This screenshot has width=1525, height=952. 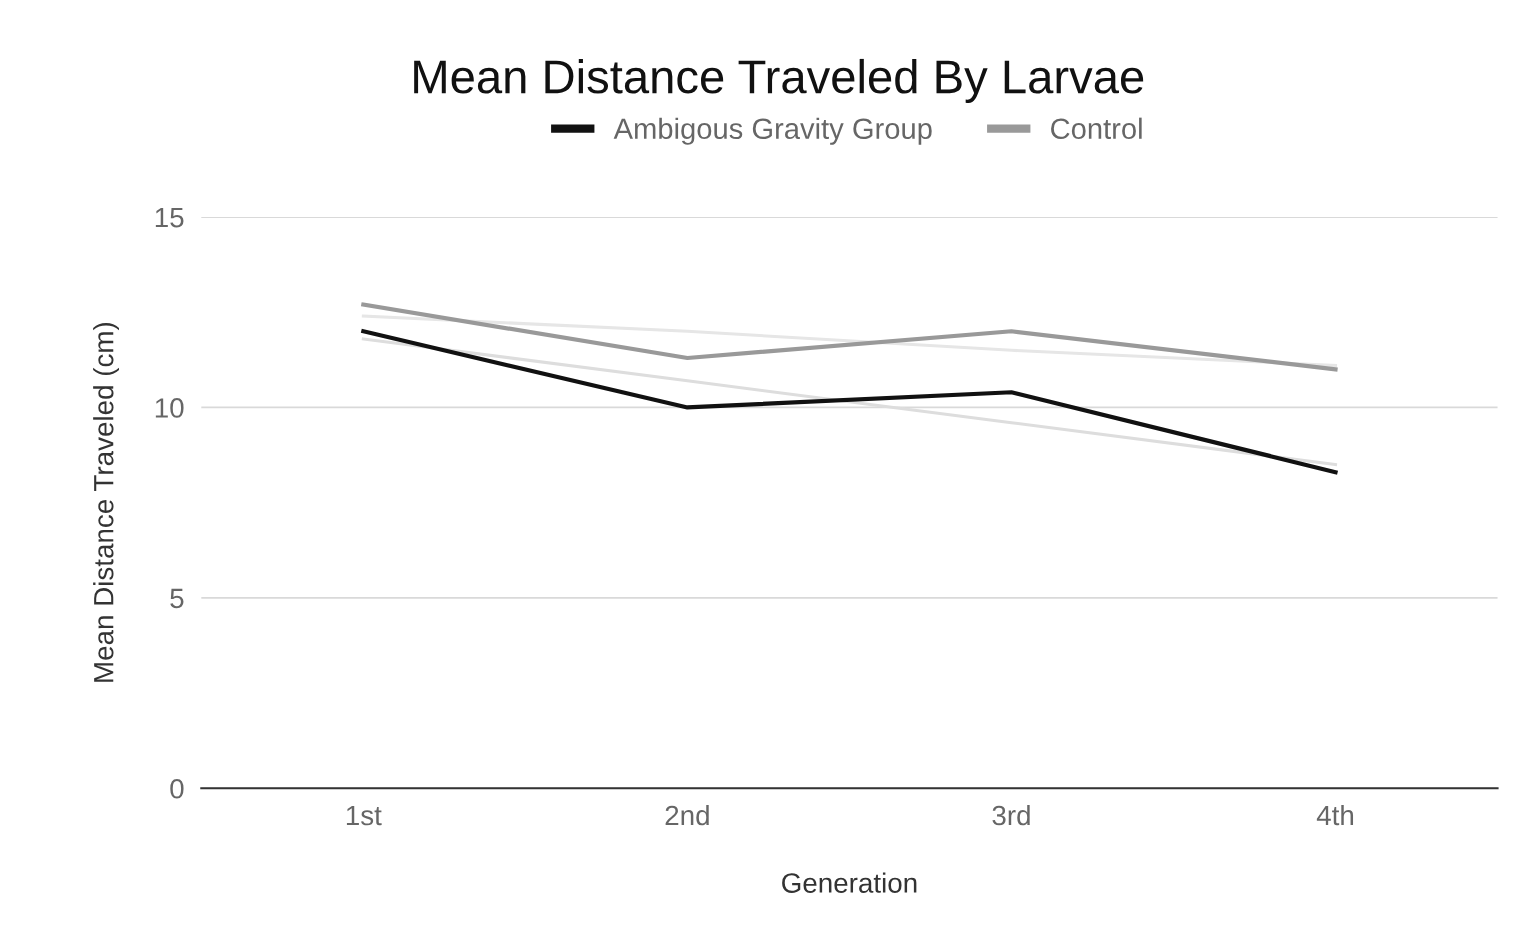 What do you see at coordinates (849, 337) in the screenshot?
I see `line-series` at bounding box center [849, 337].